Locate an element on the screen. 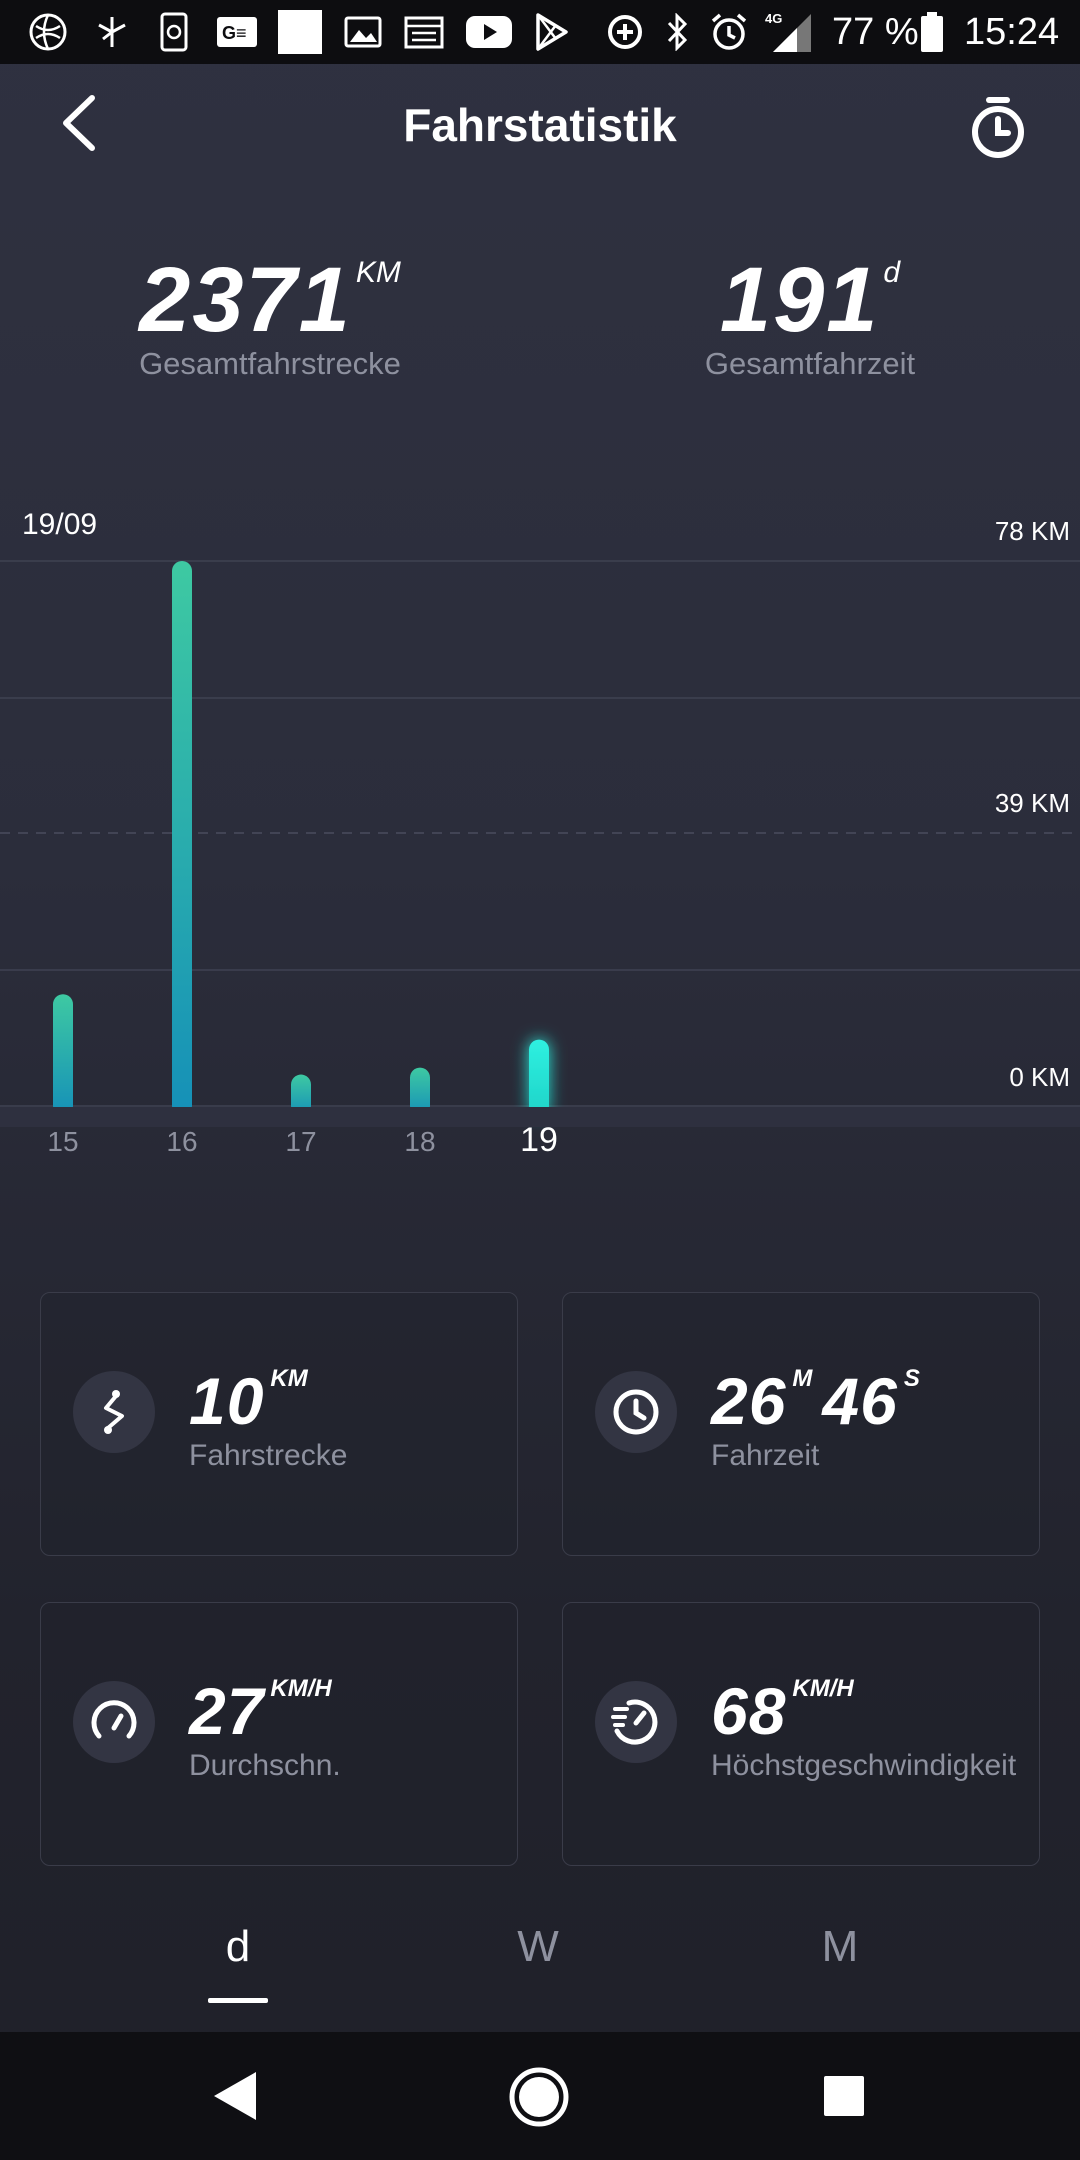  globe-icon is located at coordinates (48, 32).